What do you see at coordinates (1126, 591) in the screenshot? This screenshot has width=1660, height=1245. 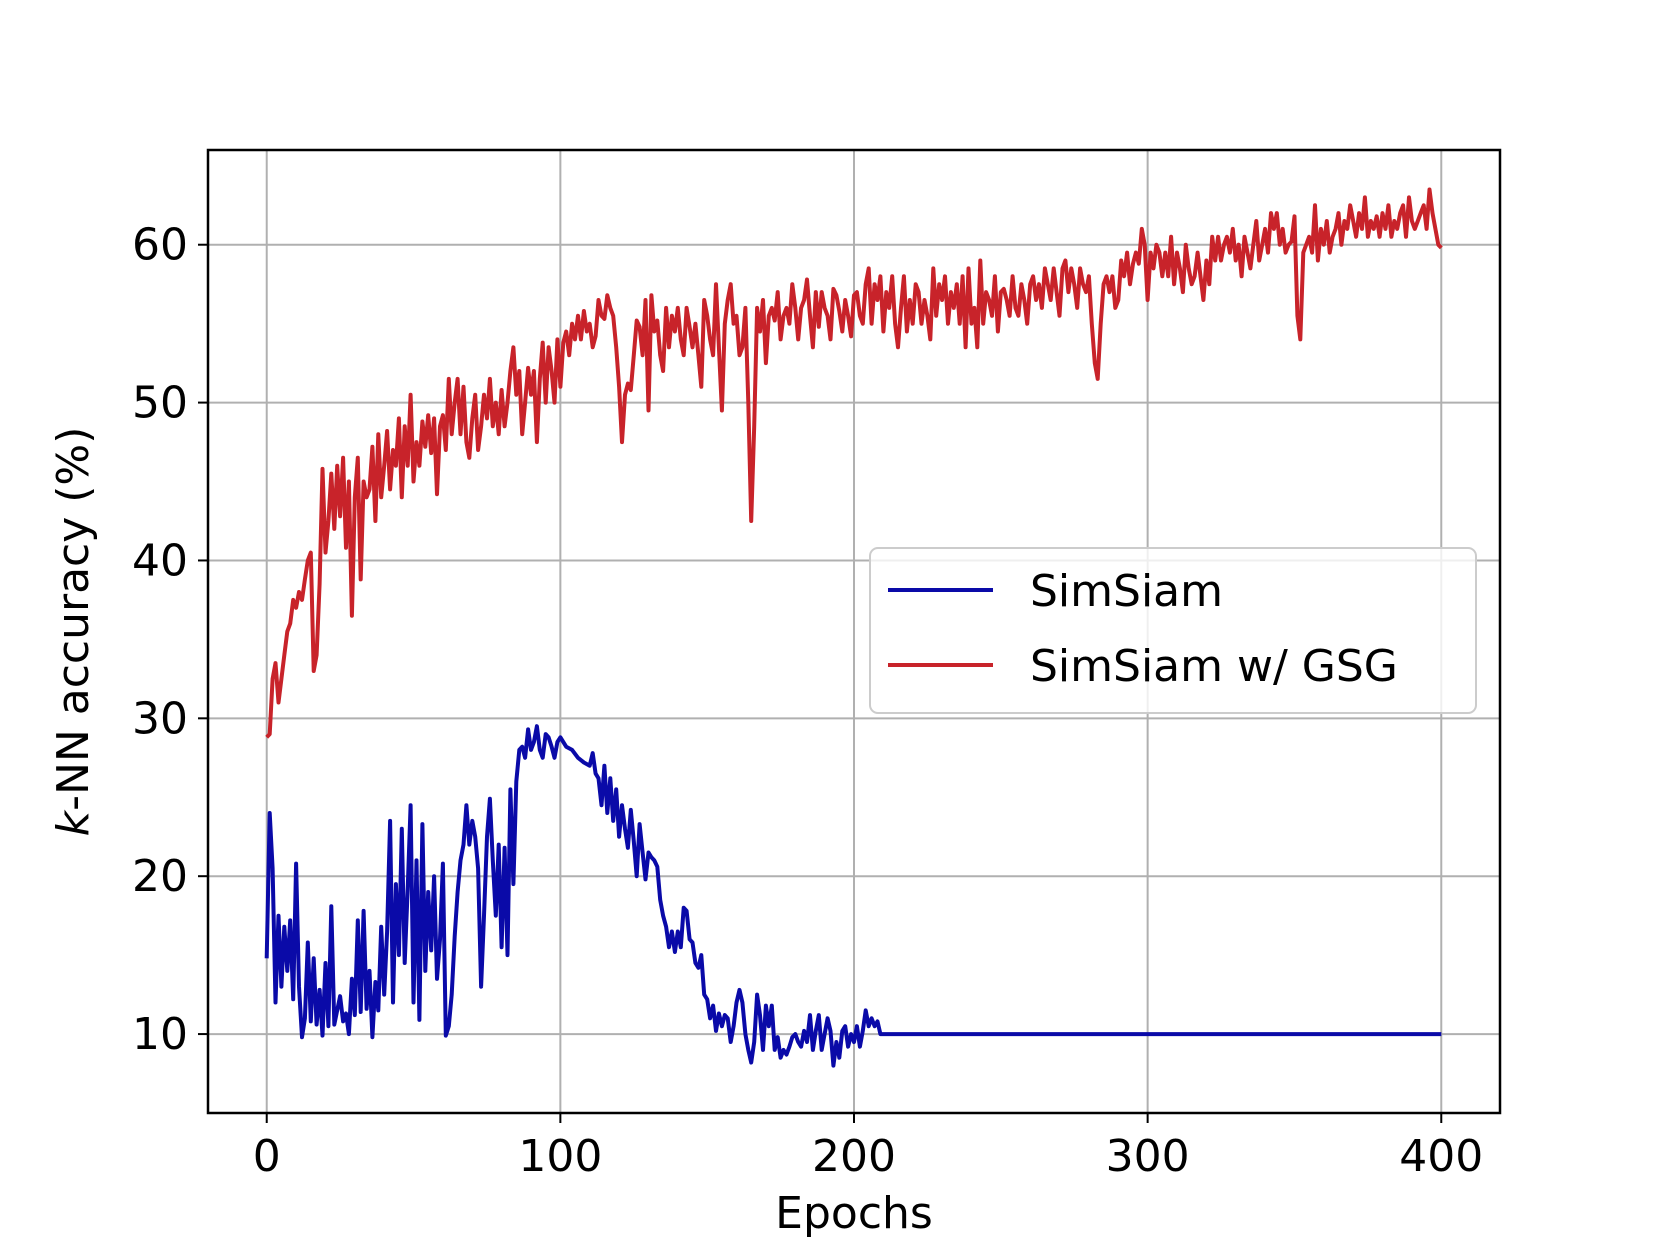 I see `legend-label-simsiam: SimSiam` at bounding box center [1126, 591].